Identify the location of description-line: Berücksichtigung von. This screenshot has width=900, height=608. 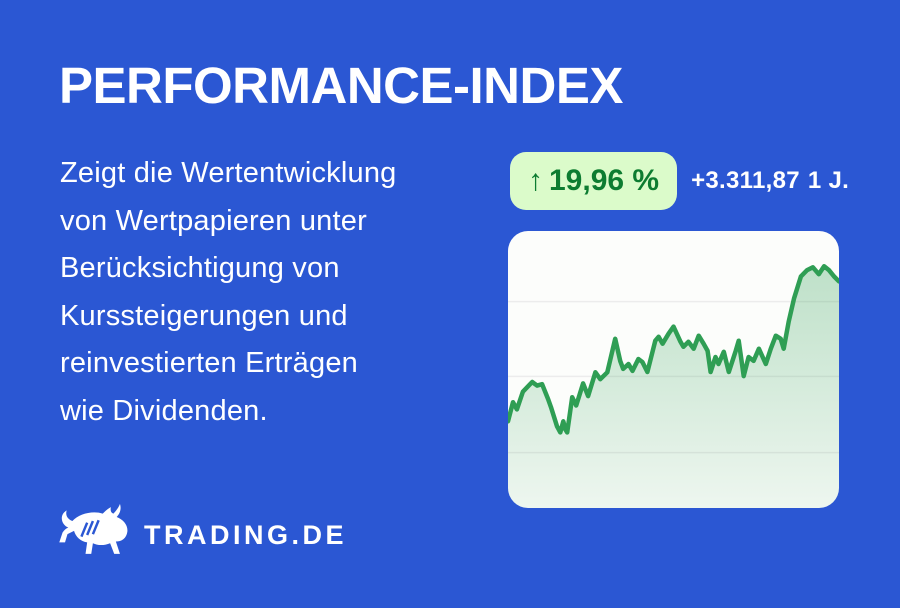
(200, 268).